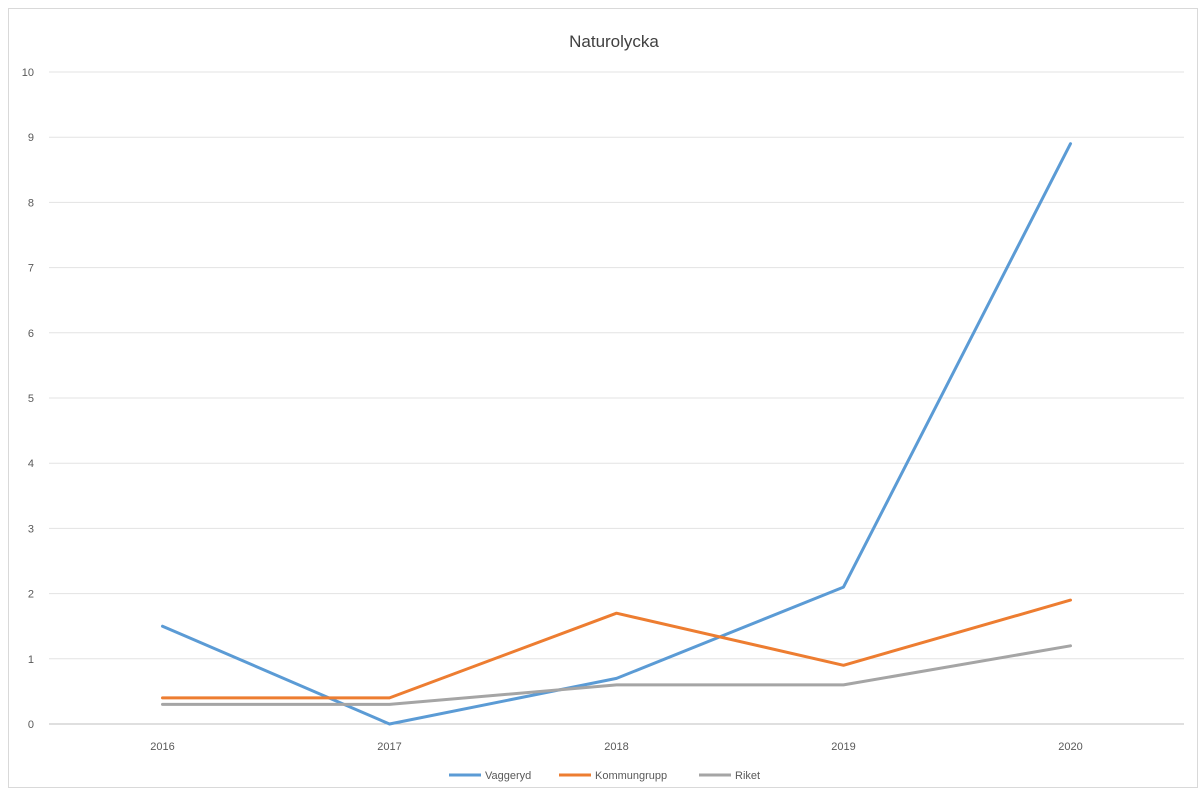 The width and height of the screenshot is (1203, 792). I want to click on y-tick-label: 0, so click(31, 725).